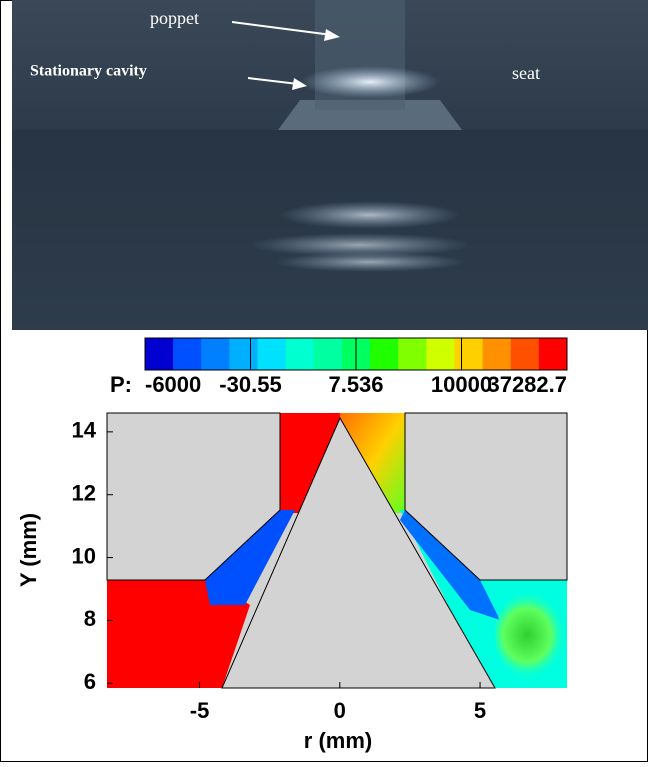  I want to click on annotation: poppet, so click(174, 18).